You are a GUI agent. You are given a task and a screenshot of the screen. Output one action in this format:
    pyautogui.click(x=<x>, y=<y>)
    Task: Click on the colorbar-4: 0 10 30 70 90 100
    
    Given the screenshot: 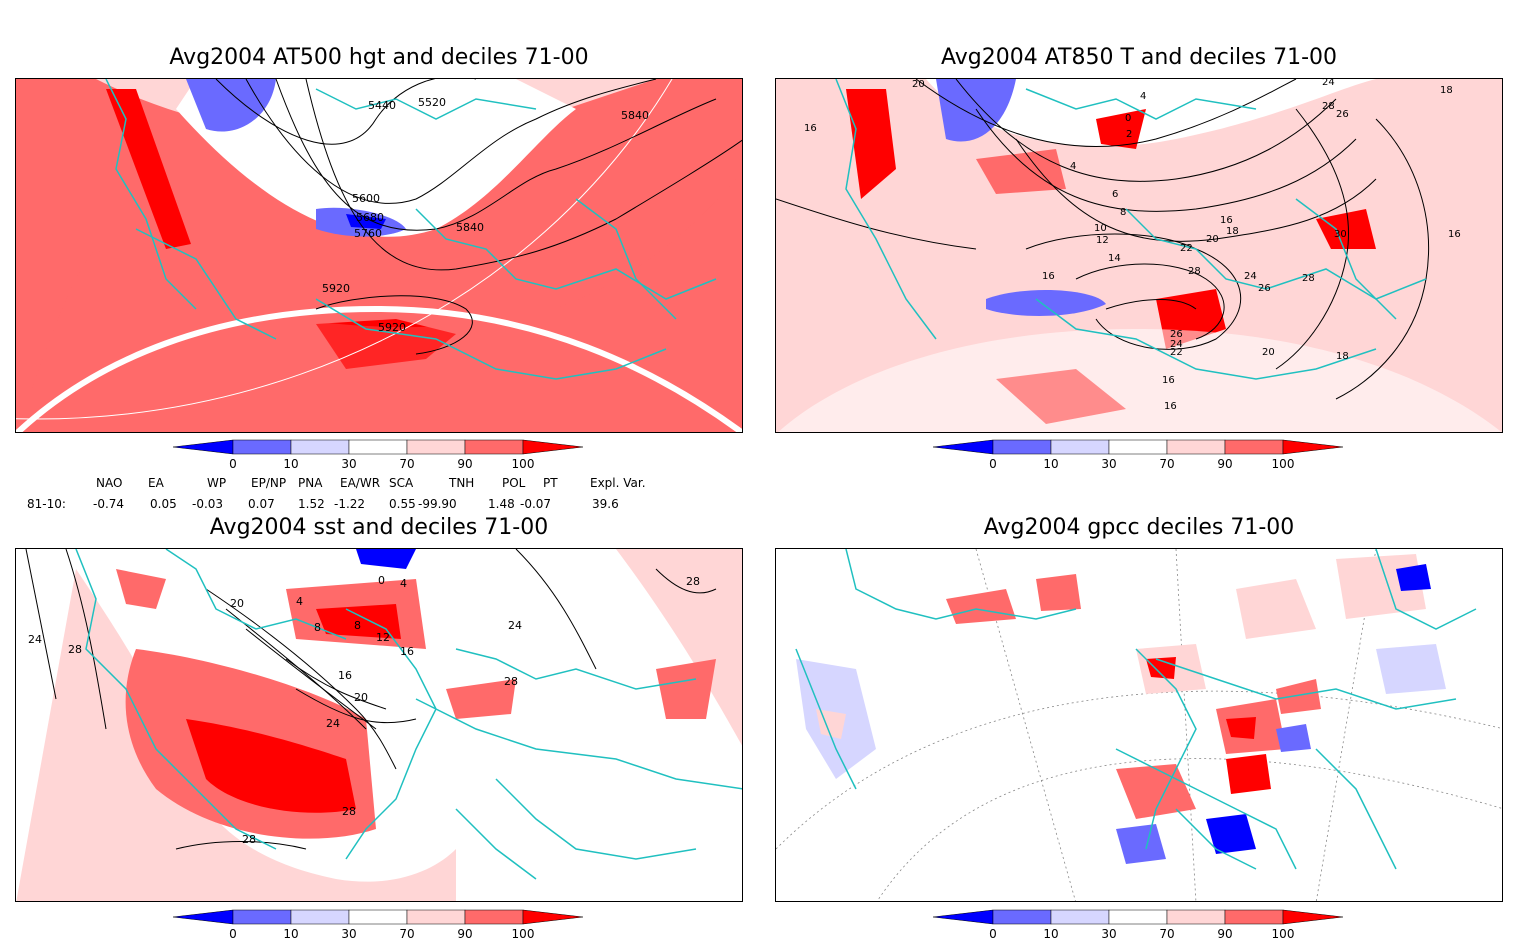 What is the action you would take?
    pyautogui.click(x=1138, y=925)
    